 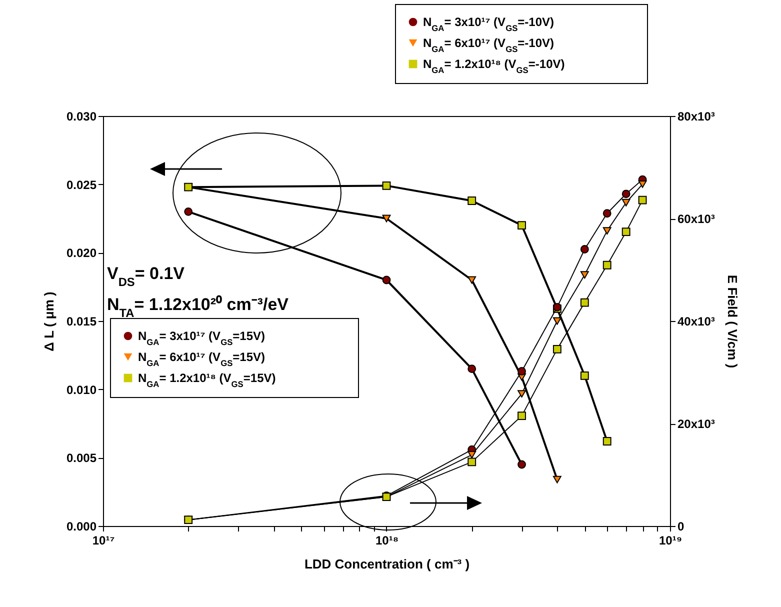 I want to click on x-tick-label: 10¹⁸, so click(x=387, y=541).